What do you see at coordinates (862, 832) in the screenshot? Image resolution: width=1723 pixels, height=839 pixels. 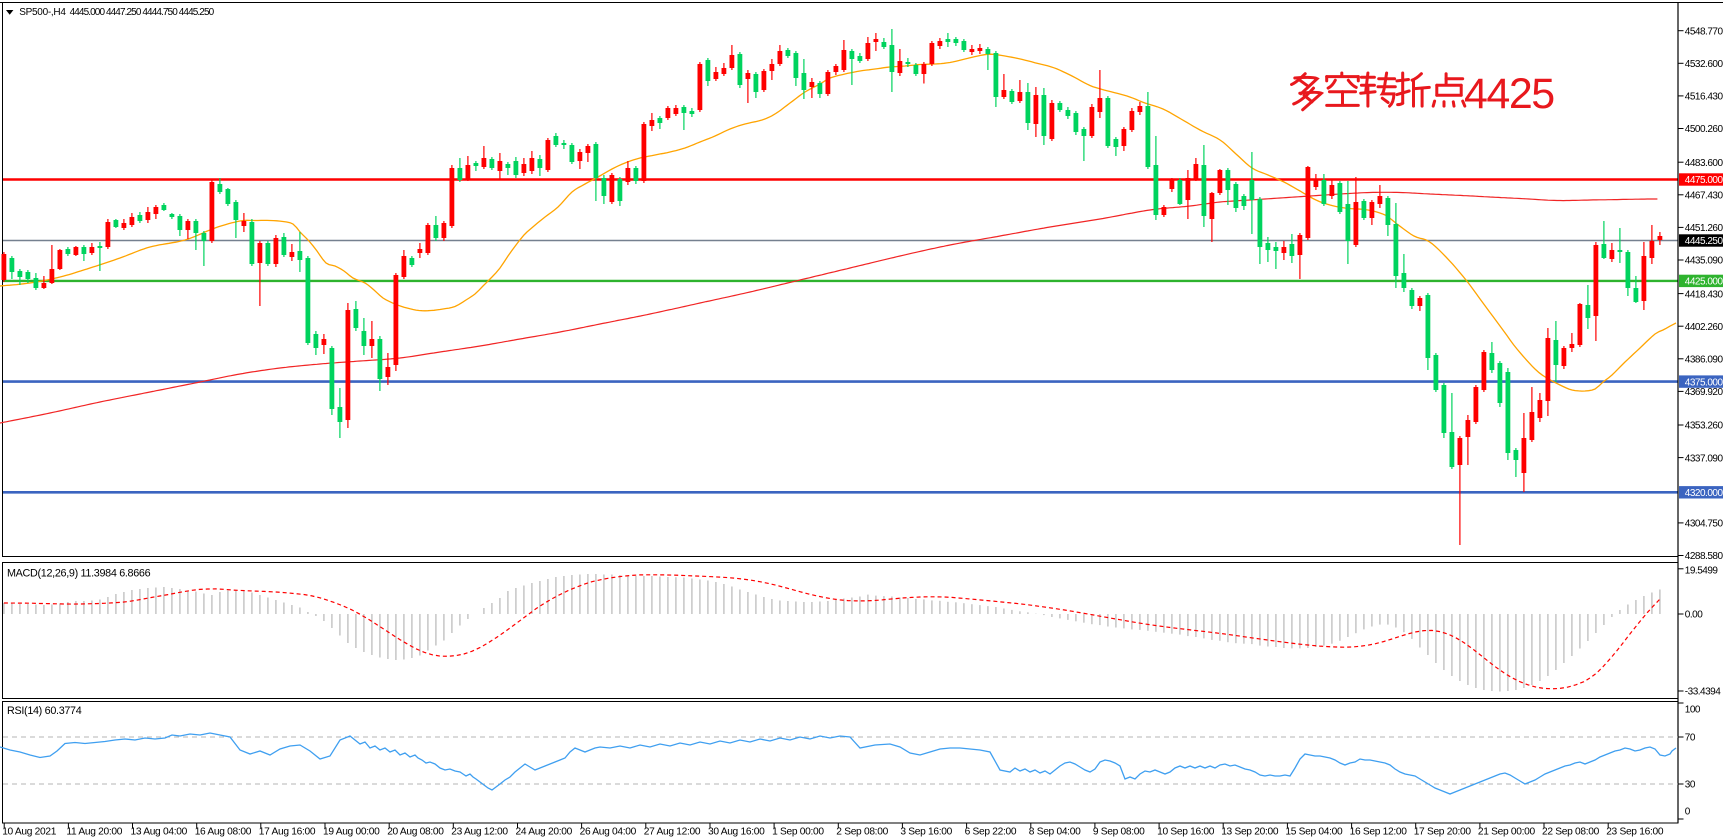 I see `svg-text: 2 Sep 08:00` at bounding box center [862, 832].